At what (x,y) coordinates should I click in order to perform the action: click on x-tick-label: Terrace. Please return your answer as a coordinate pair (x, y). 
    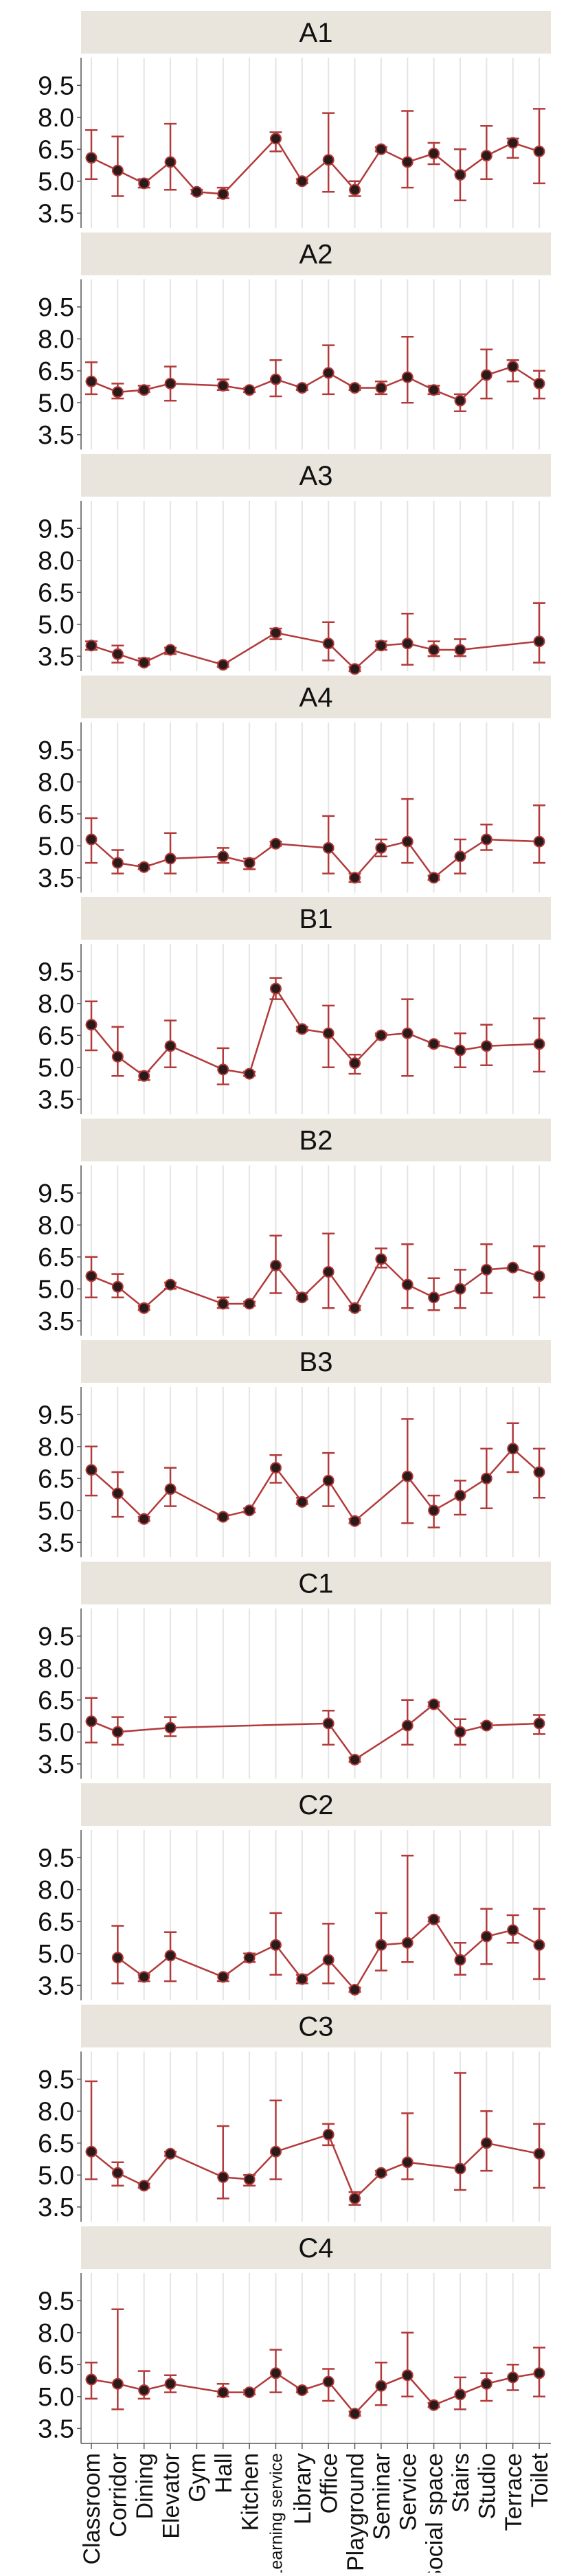
    Looking at the image, I should click on (514, 2492).